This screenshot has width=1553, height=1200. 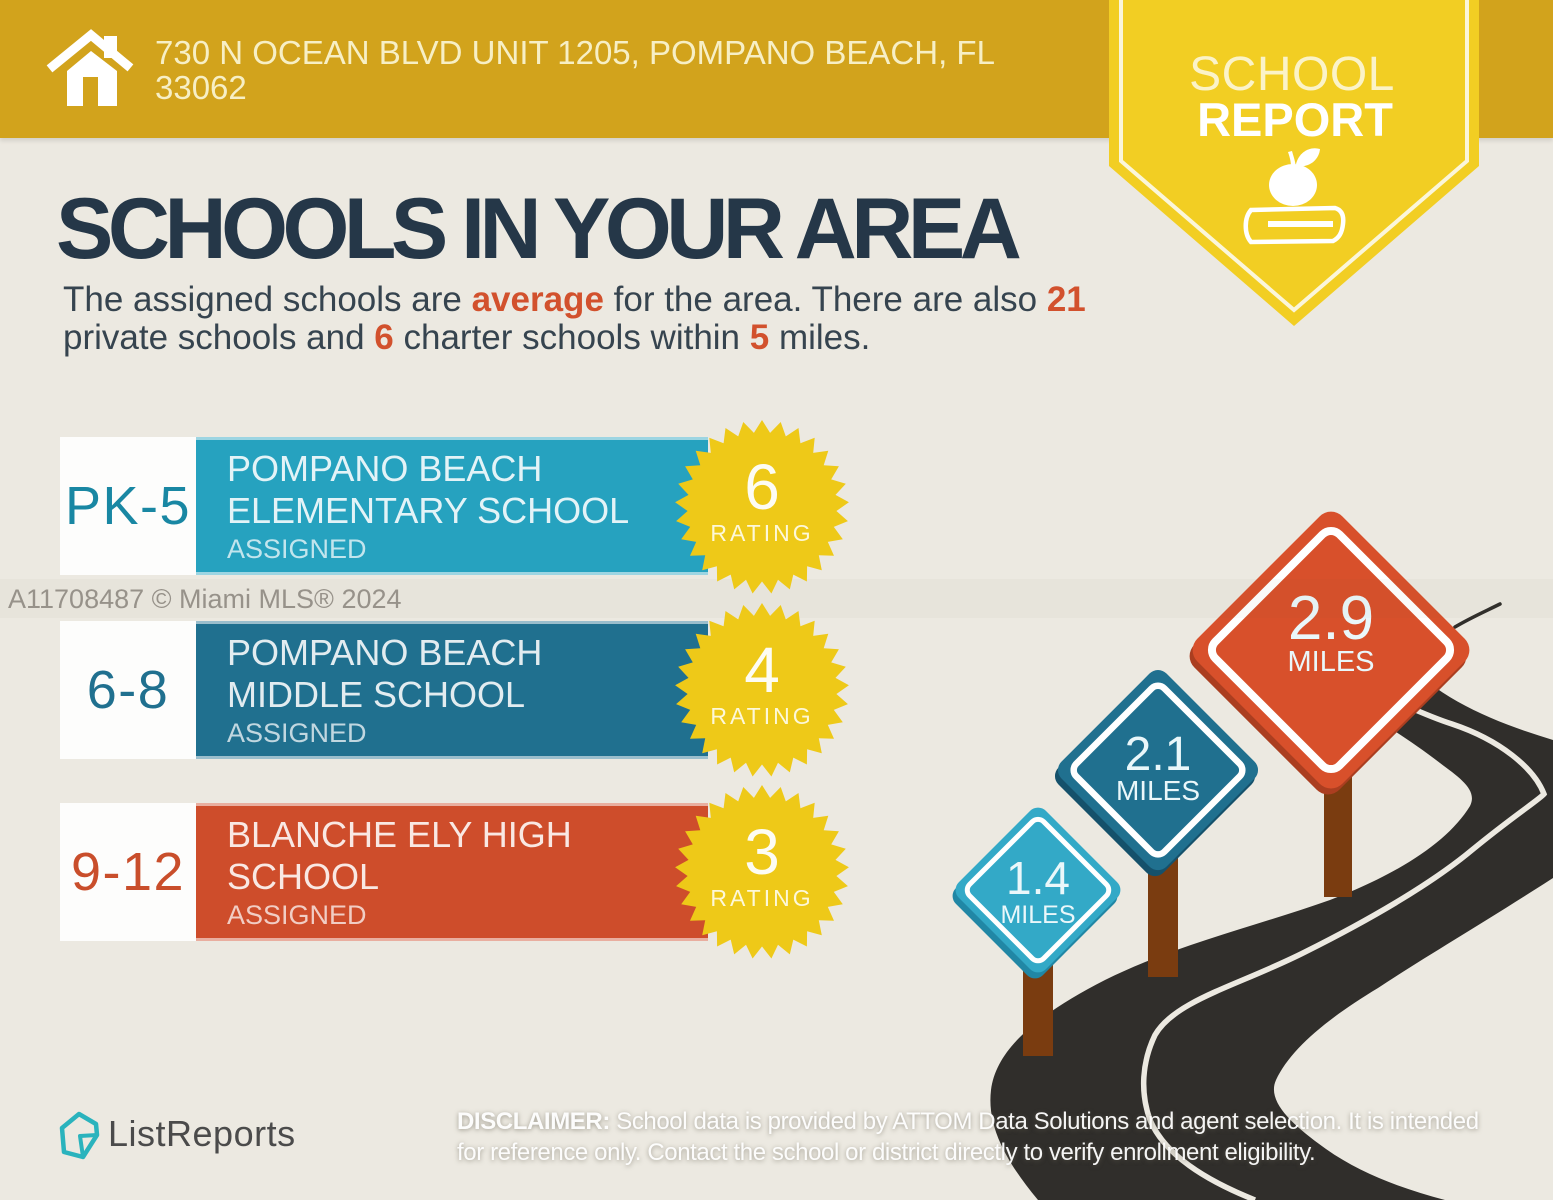 I want to click on svg-text: 1.4, so click(x=1038, y=878).